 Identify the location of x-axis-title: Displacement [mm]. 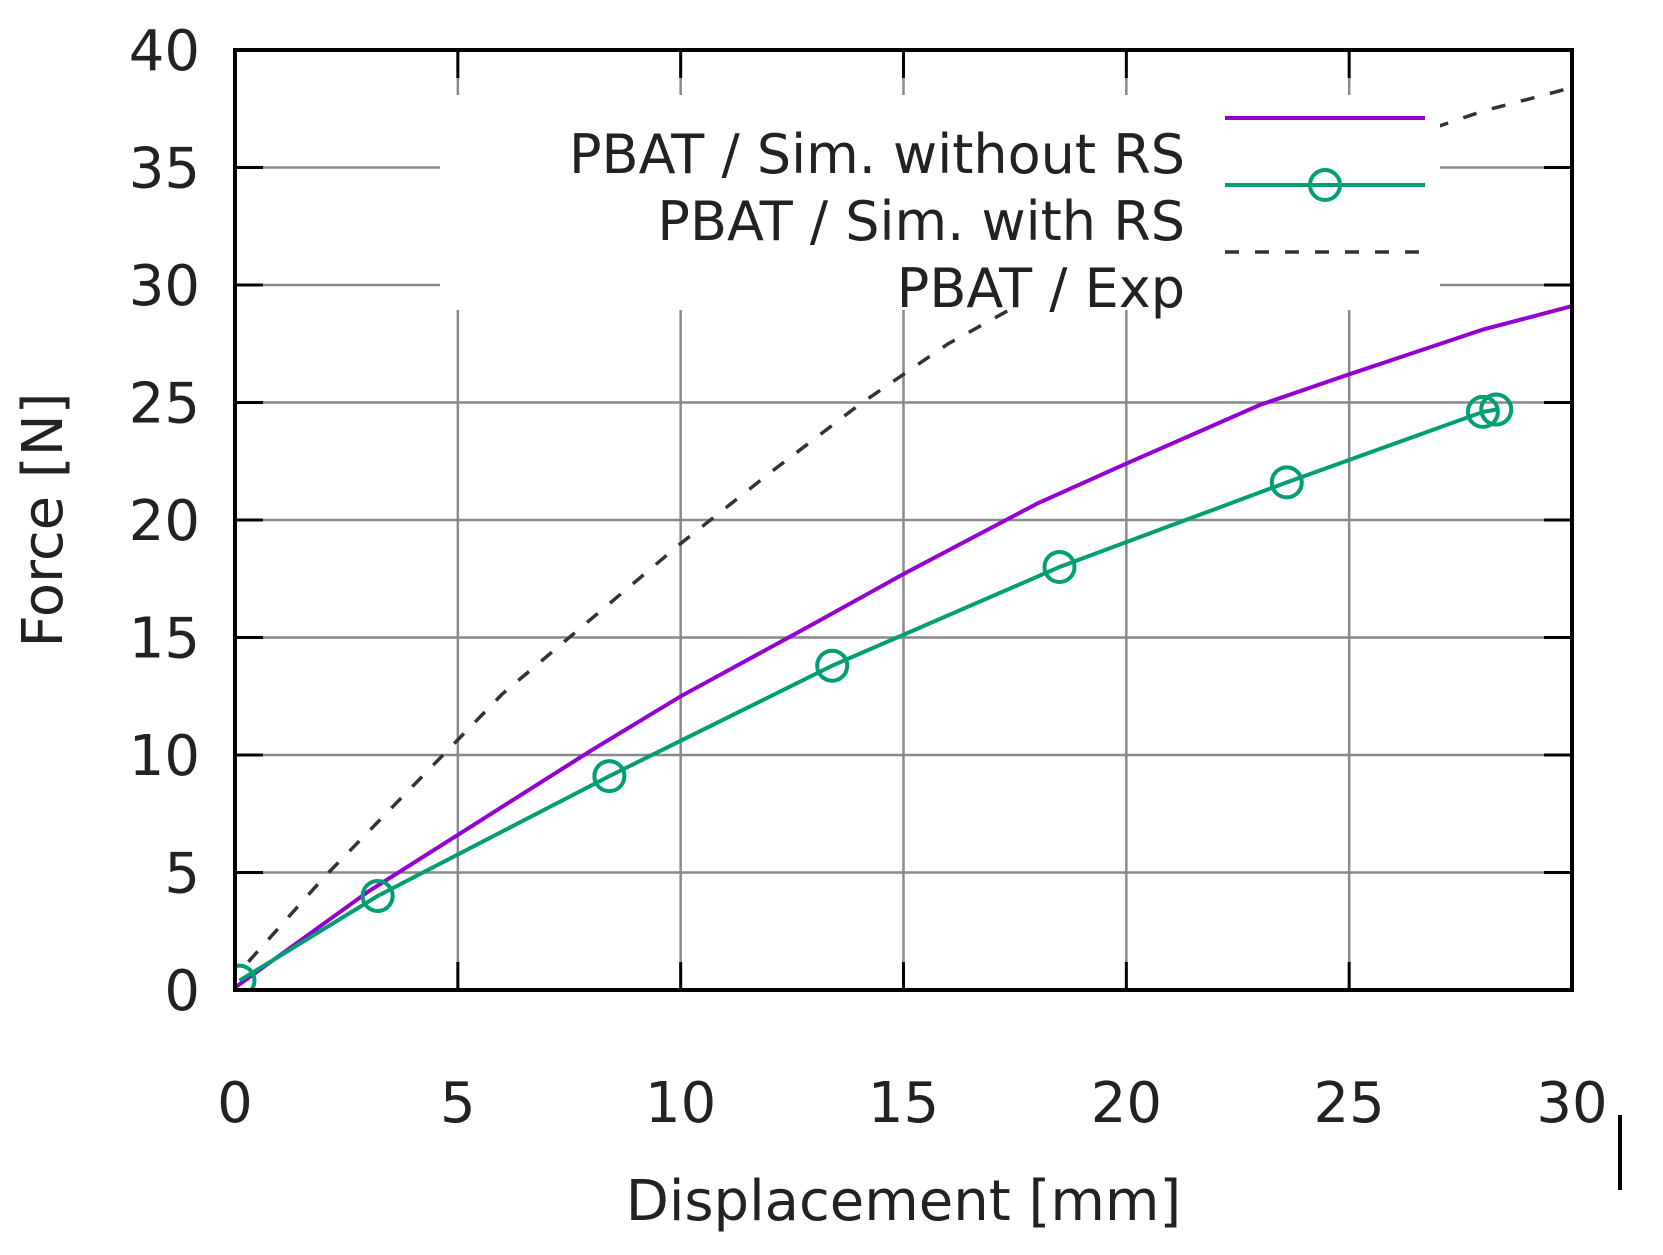
(904, 1201).